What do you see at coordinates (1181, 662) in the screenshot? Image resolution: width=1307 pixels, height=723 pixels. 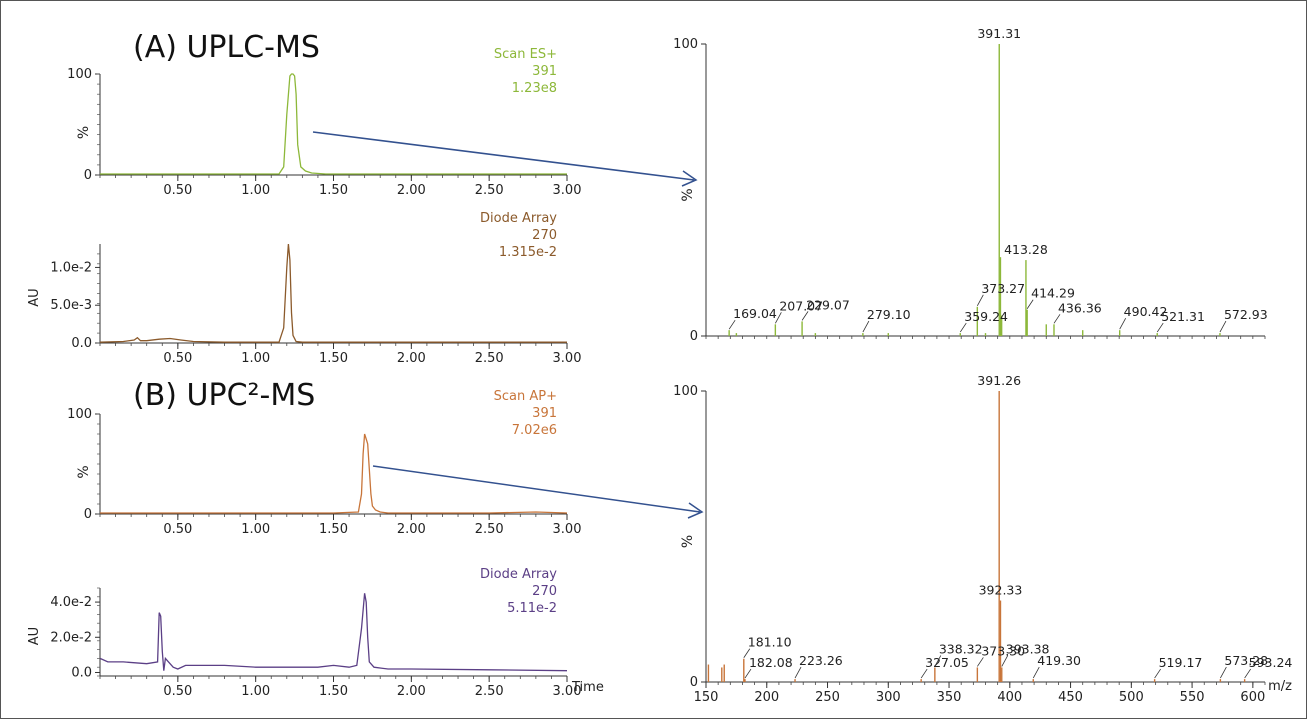 I see `peak-label: 519.17` at bounding box center [1181, 662].